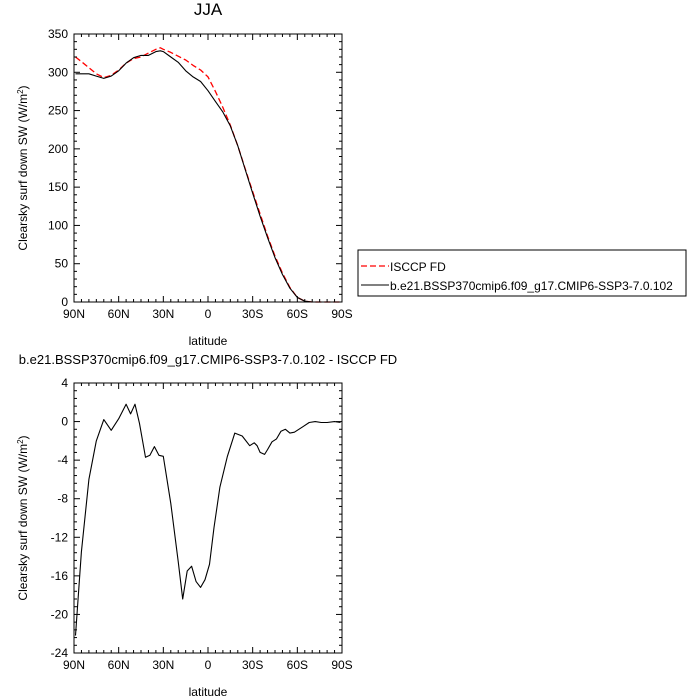 The image size is (700, 700). I want to click on top-xtick-label: 90S, so click(341, 314).